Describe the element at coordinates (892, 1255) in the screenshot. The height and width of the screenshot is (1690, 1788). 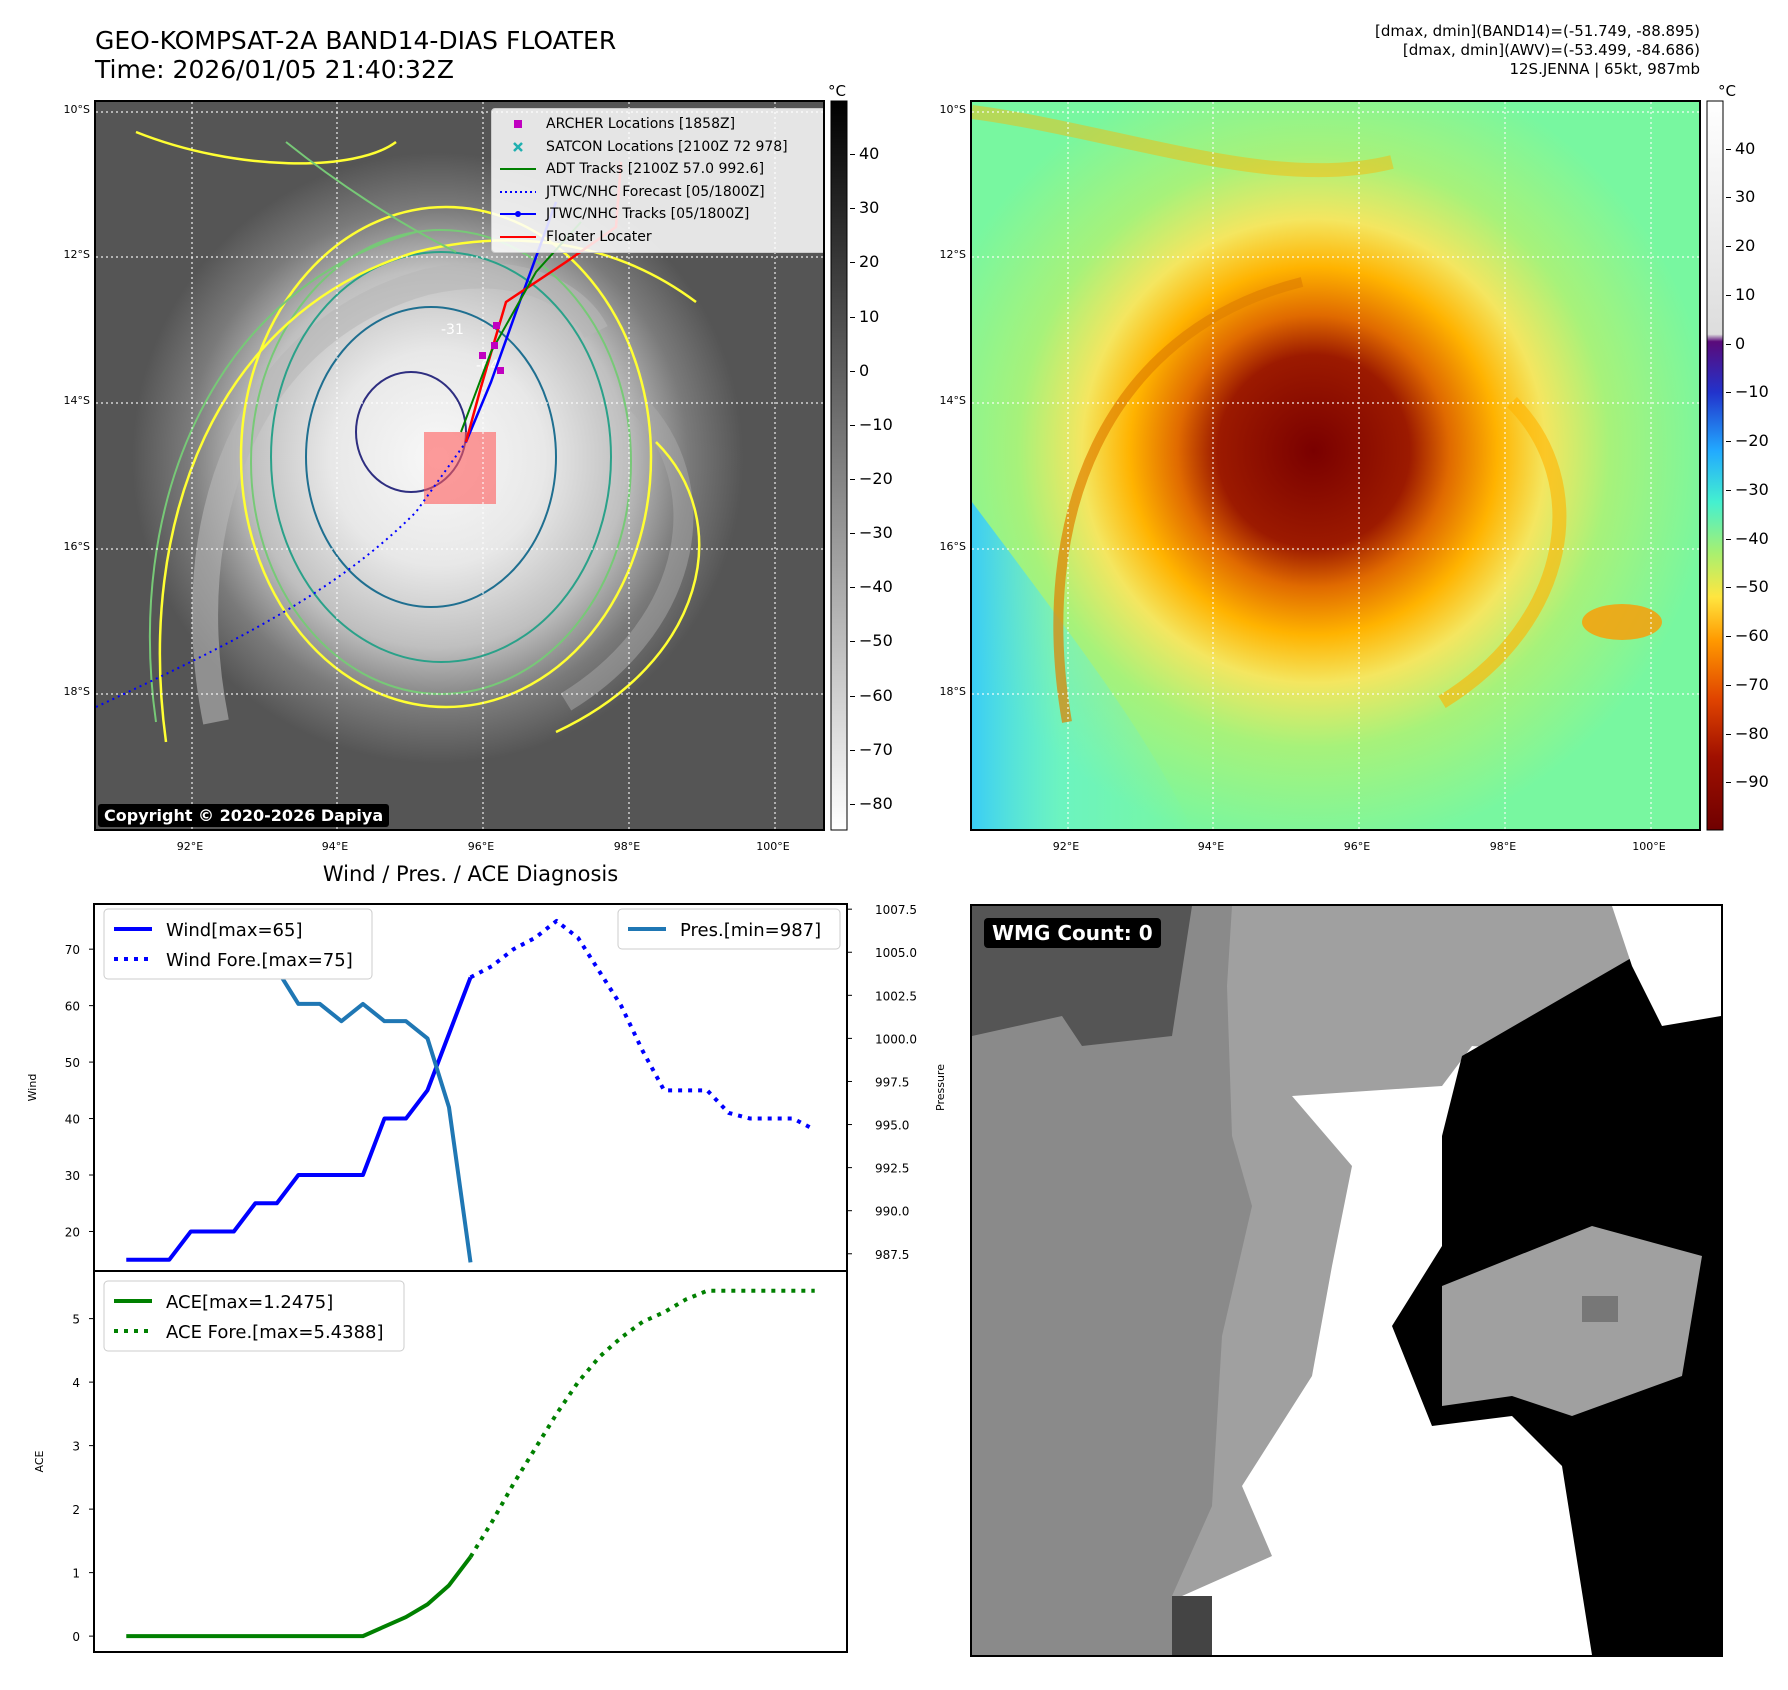
I see `pressure-tick-label: 987.5` at that location.